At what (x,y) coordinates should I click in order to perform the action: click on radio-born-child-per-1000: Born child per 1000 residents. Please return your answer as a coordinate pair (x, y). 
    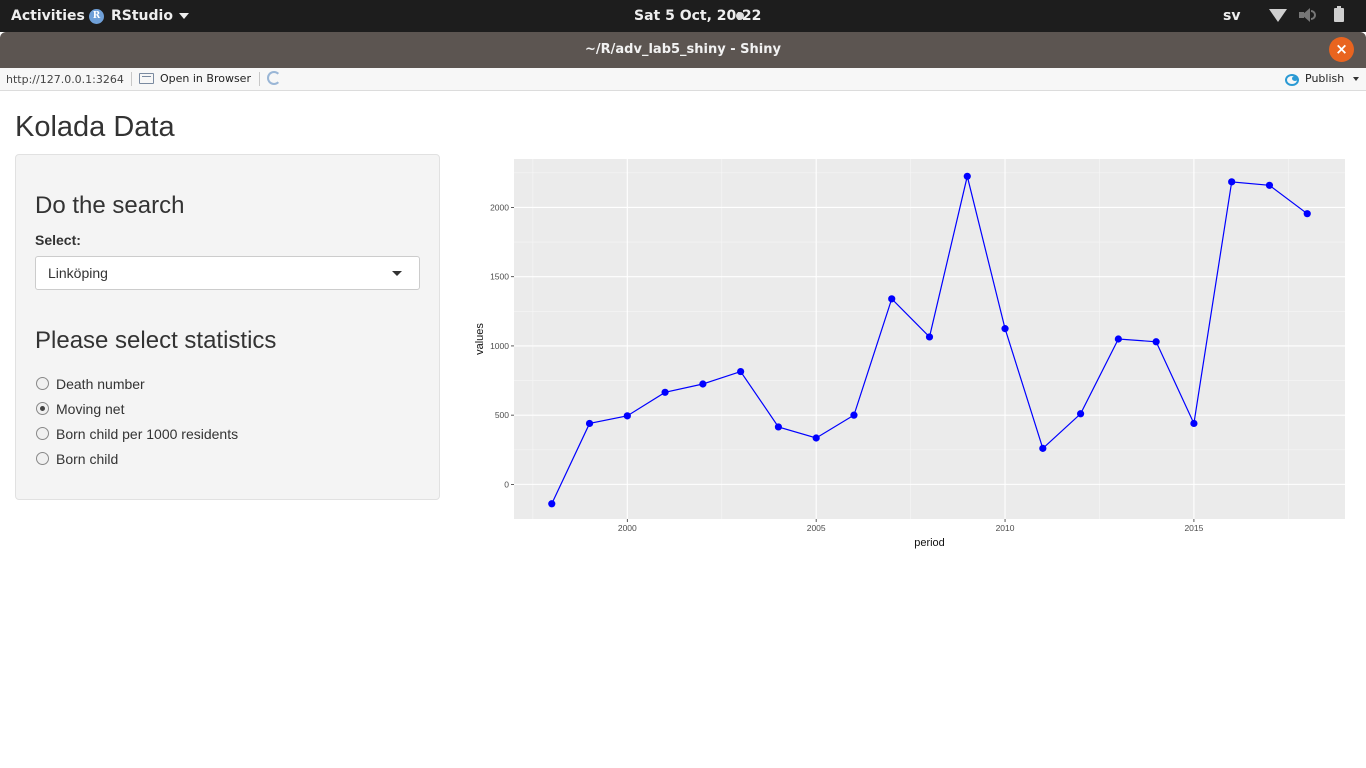
    Looking at the image, I should click on (136, 433).